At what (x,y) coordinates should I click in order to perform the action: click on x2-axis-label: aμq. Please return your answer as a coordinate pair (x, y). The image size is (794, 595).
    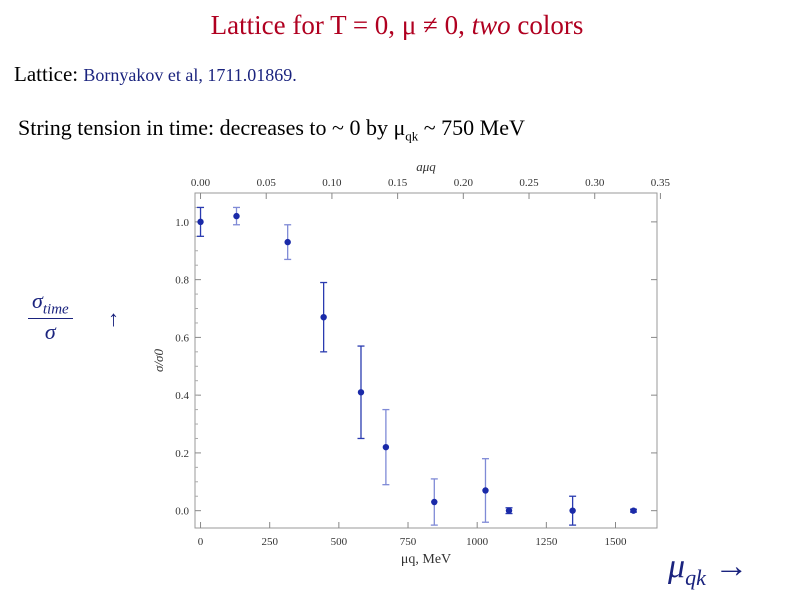
    Looking at the image, I should click on (426, 166).